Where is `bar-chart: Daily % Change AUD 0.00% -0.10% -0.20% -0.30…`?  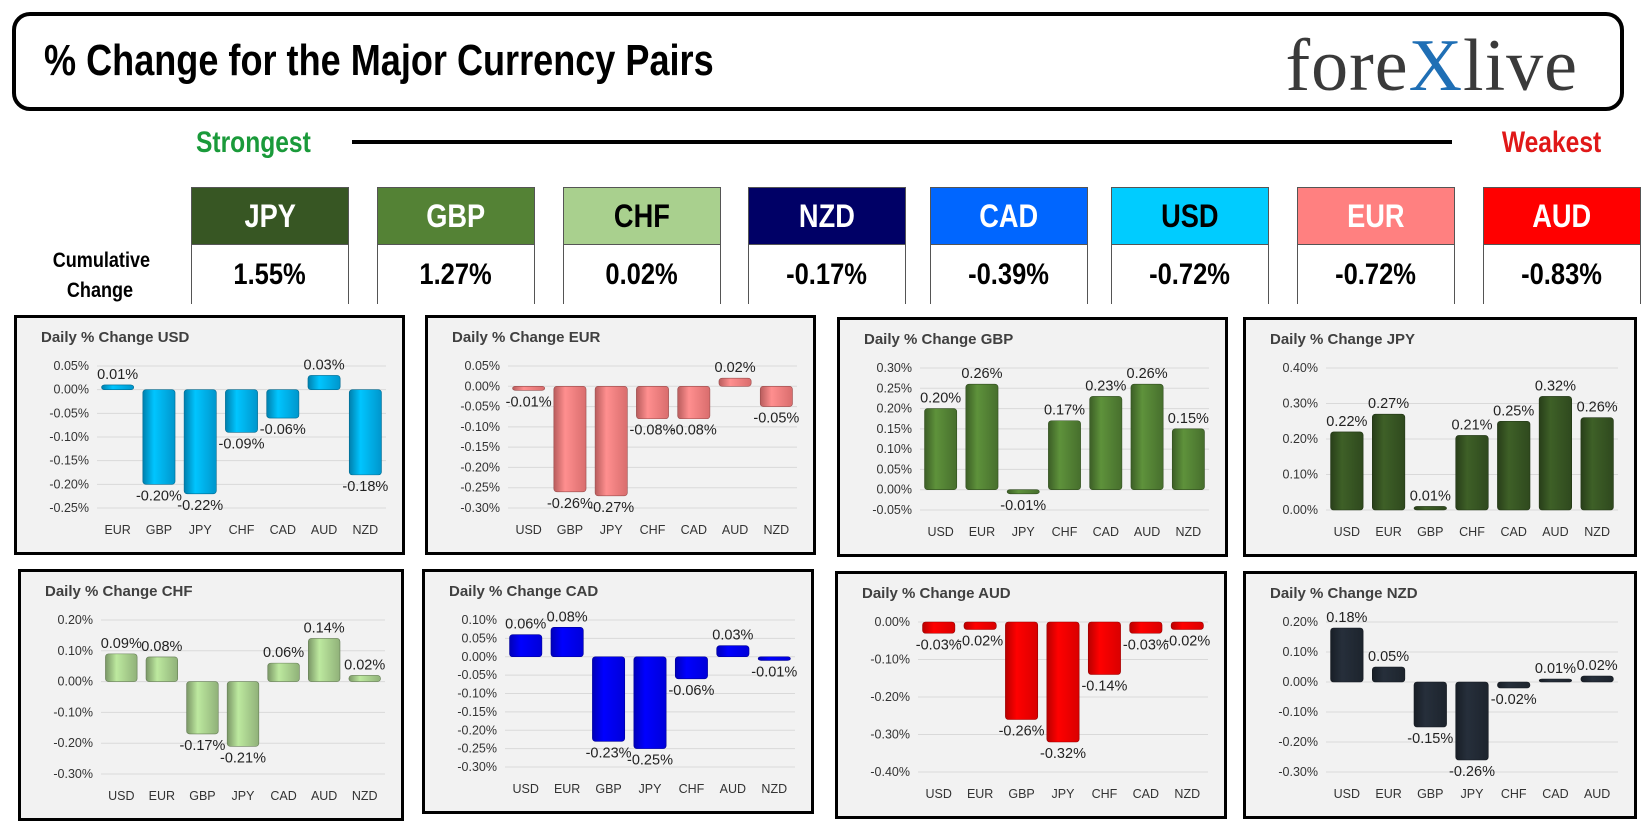
bar-chart: Daily % Change AUD 0.00% -0.10% -0.20% -0.30… is located at coordinates (1036, 693).